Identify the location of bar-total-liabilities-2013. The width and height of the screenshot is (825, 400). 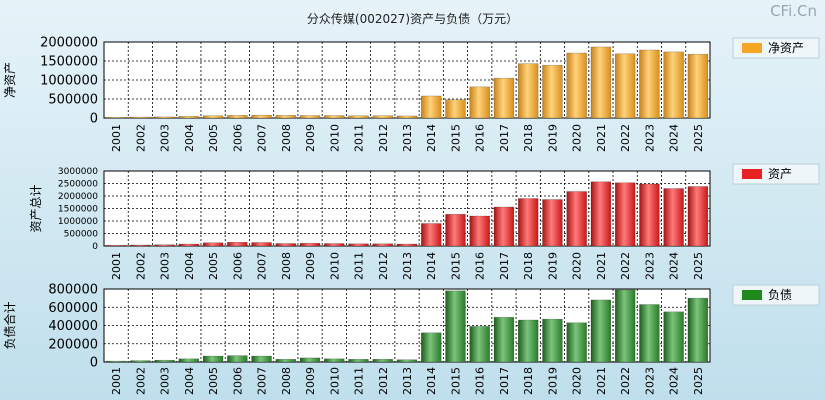
(407, 361).